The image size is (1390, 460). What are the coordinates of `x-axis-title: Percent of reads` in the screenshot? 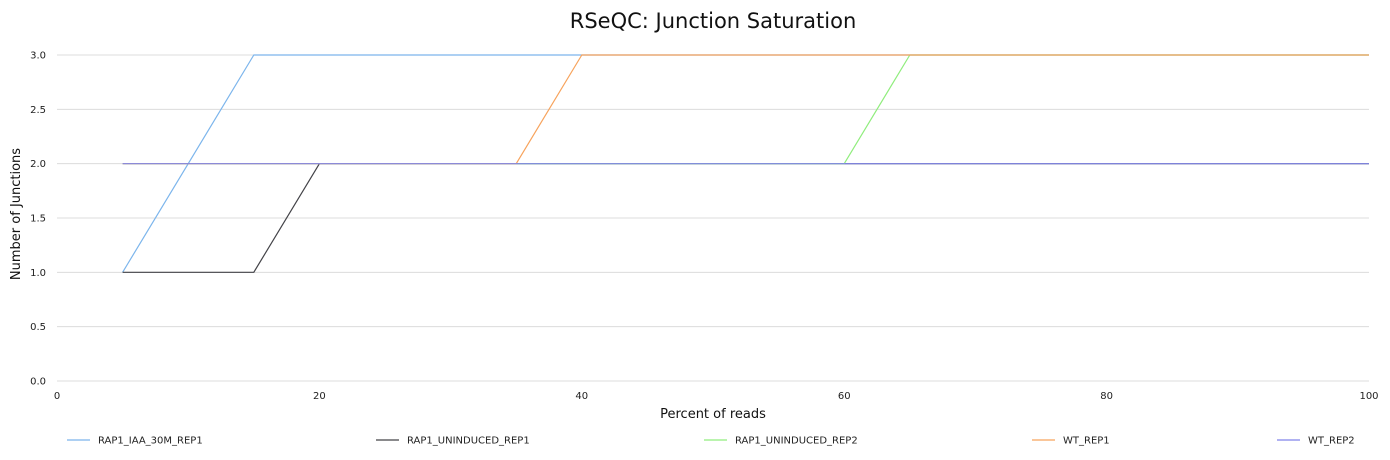 It's located at (713, 414).